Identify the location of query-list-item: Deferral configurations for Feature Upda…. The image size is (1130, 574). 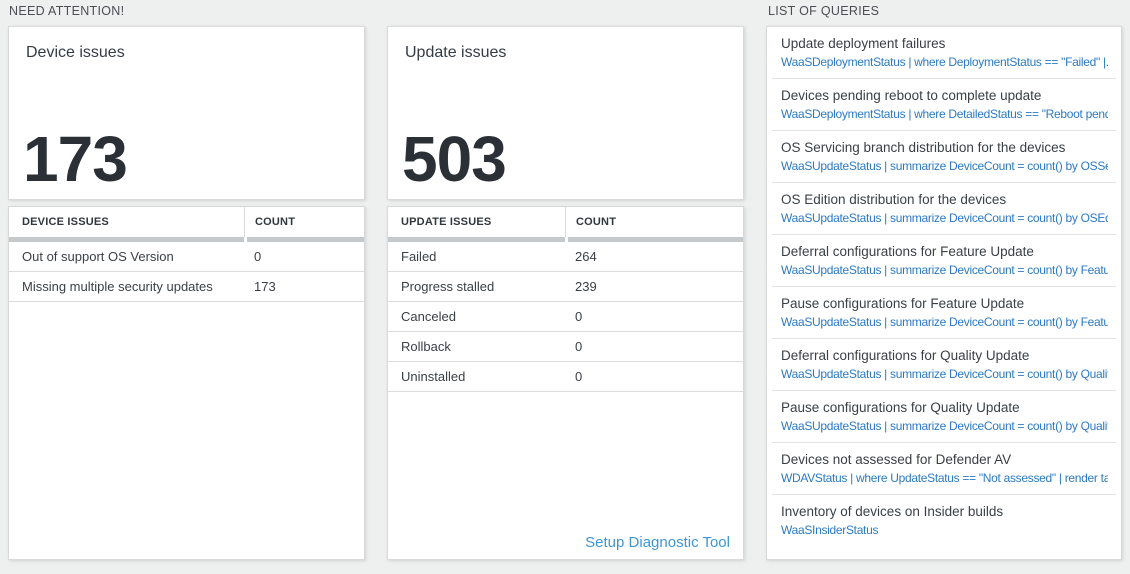
(944, 261).